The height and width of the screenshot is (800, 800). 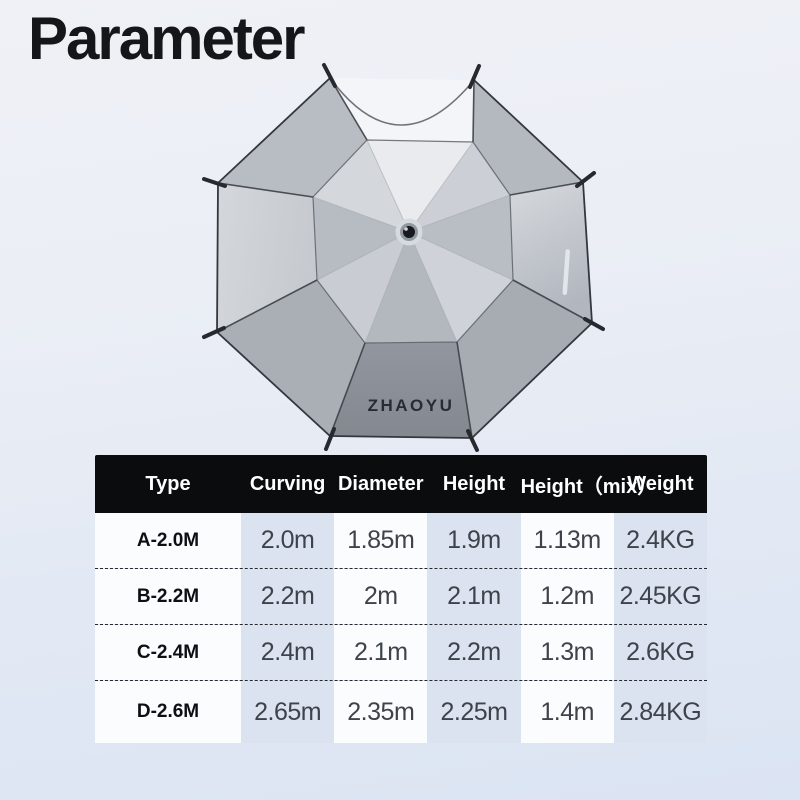 I want to click on spec-cell: A-2.0M, so click(x=168, y=540).